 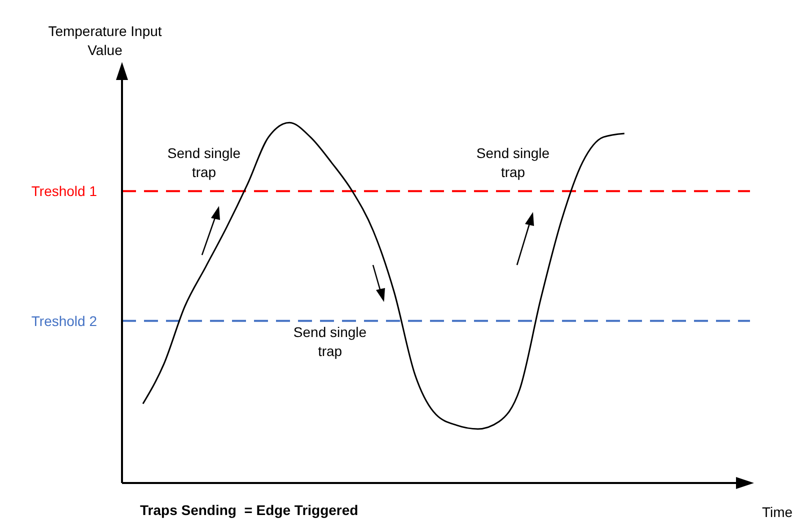 I want to click on ref-line-label: Treshold 2, so click(x=64, y=320).